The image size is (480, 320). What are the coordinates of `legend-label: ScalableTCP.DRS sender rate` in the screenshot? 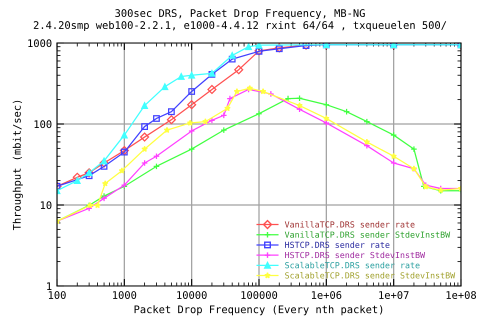 It's located at (352, 265).